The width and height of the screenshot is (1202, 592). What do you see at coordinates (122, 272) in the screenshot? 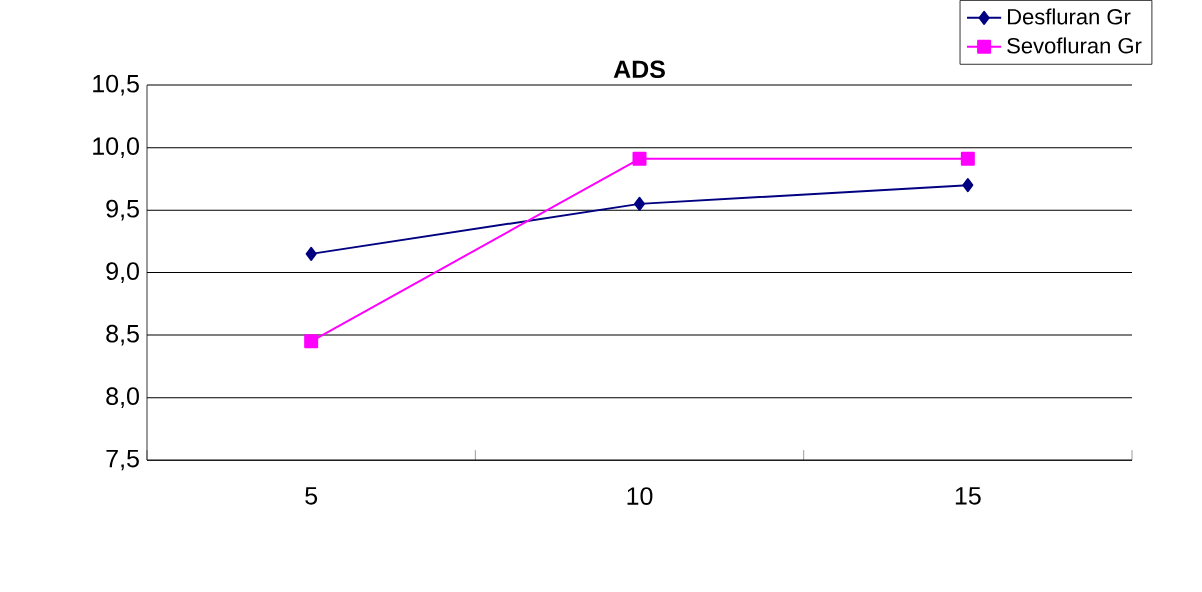
I see `y-tick-label: 9,0` at bounding box center [122, 272].